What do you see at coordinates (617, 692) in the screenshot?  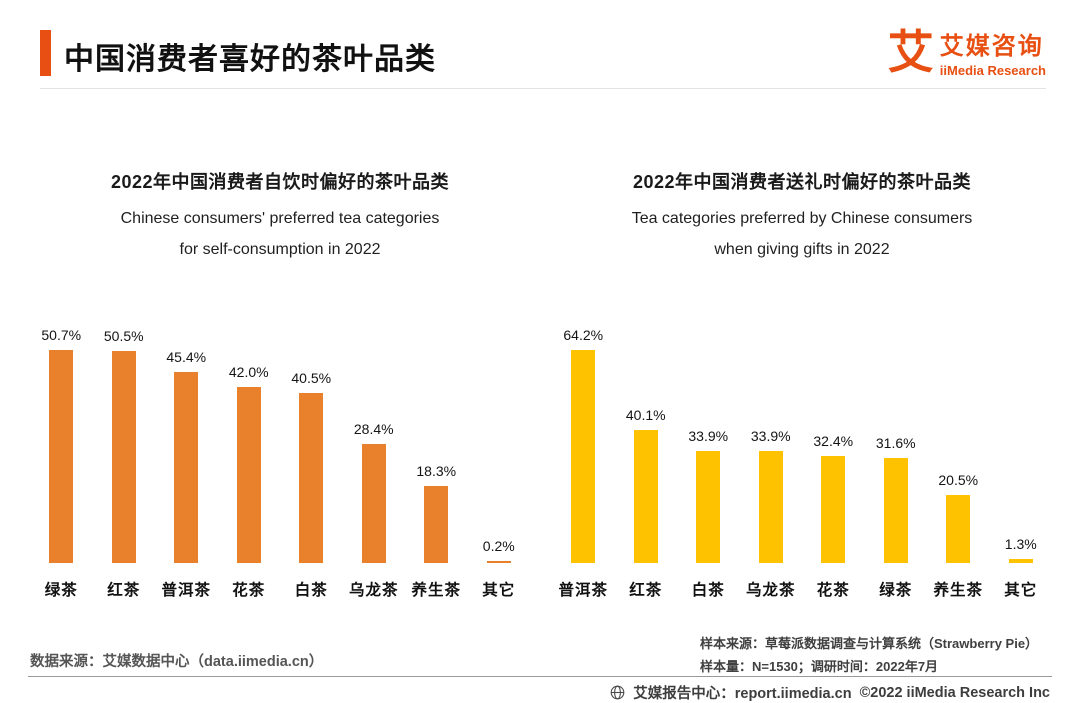 I see `globe-icon` at bounding box center [617, 692].